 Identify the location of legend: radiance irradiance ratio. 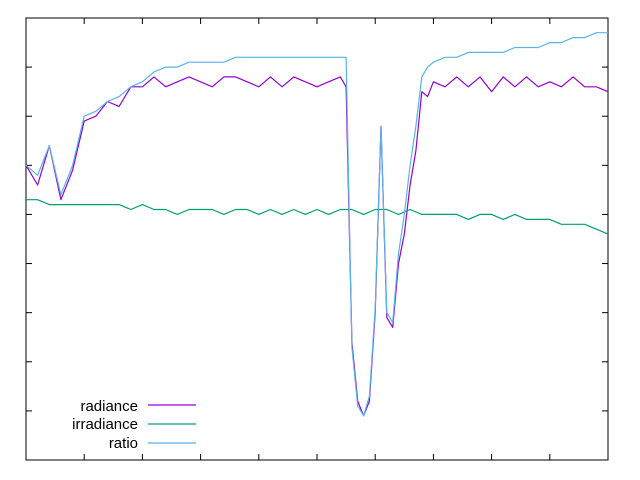
(134, 425).